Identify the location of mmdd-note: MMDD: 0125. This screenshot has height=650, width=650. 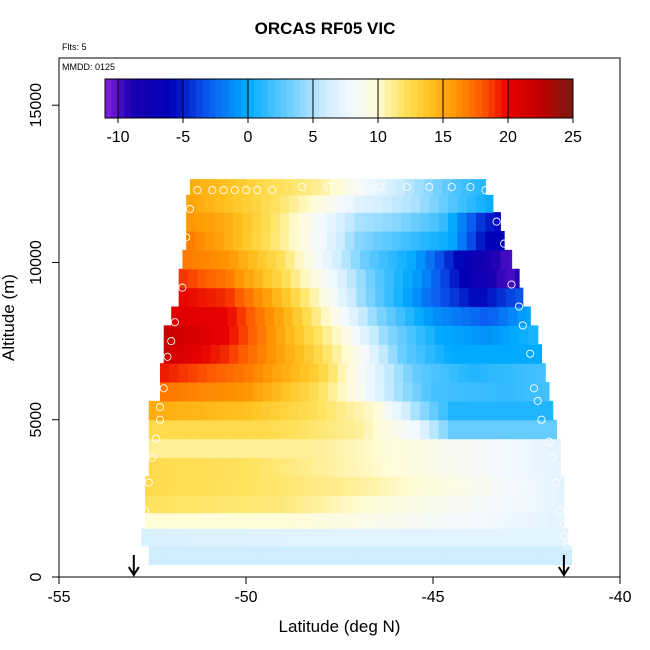
(89, 67).